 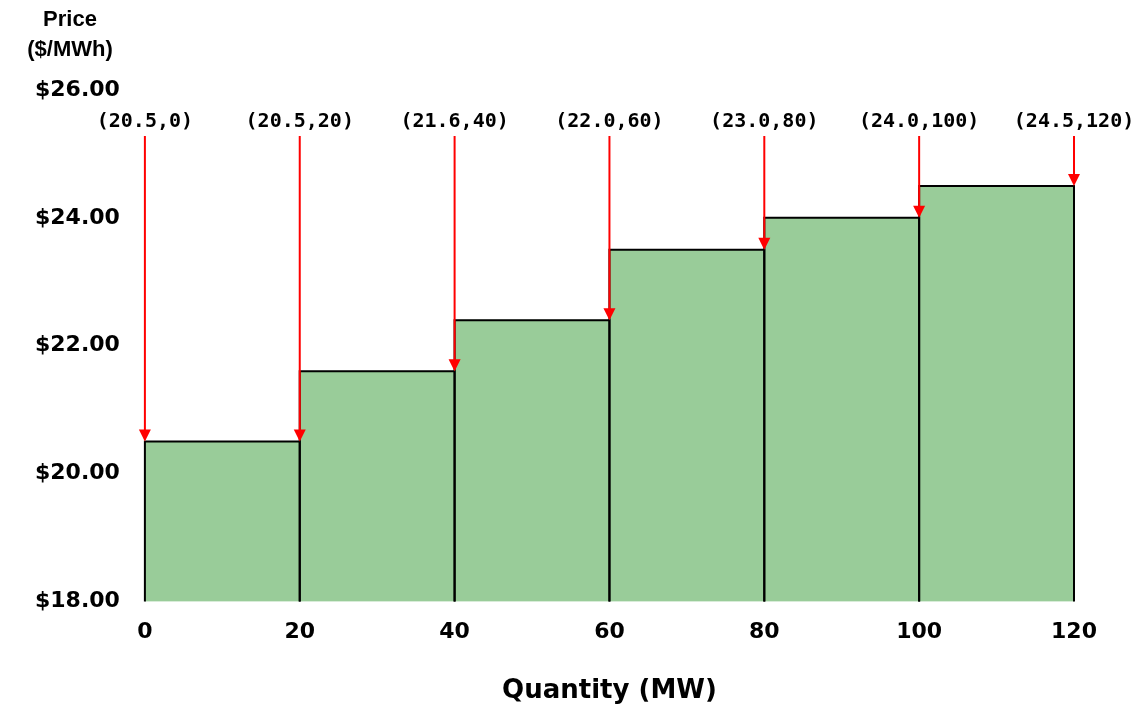 What do you see at coordinates (609, 689) in the screenshot?
I see `x-axis-title: Quantity (MW)` at bounding box center [609, 689].